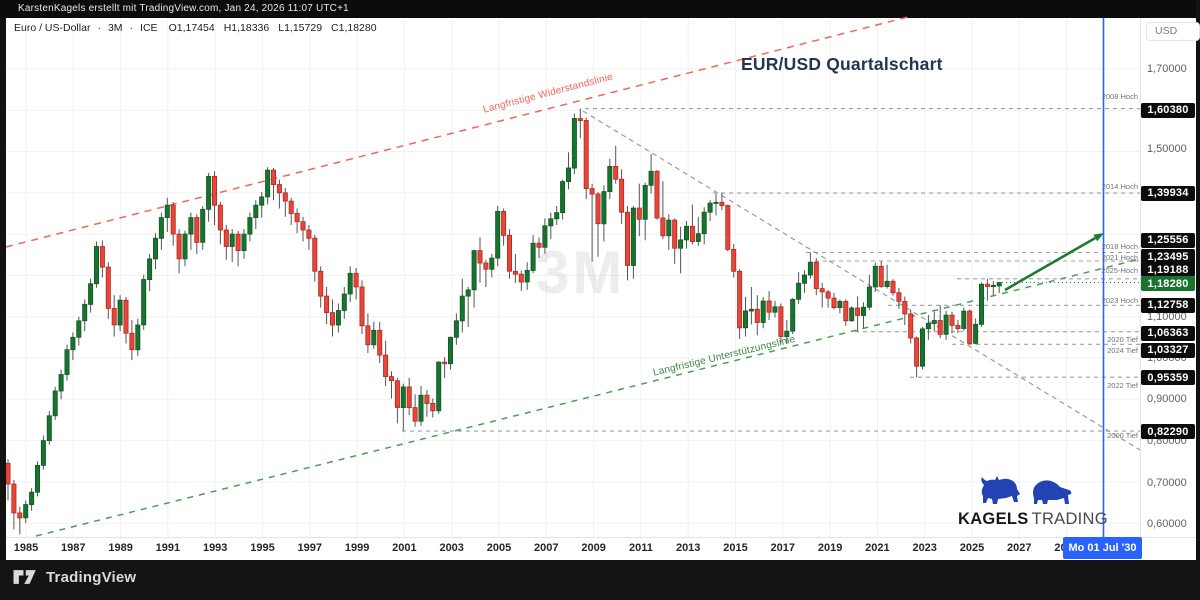  What do you see at coordinates (24, 577) in the screenshot?
I see `tradingview-mark-icon` at bounding box center [24, 577].